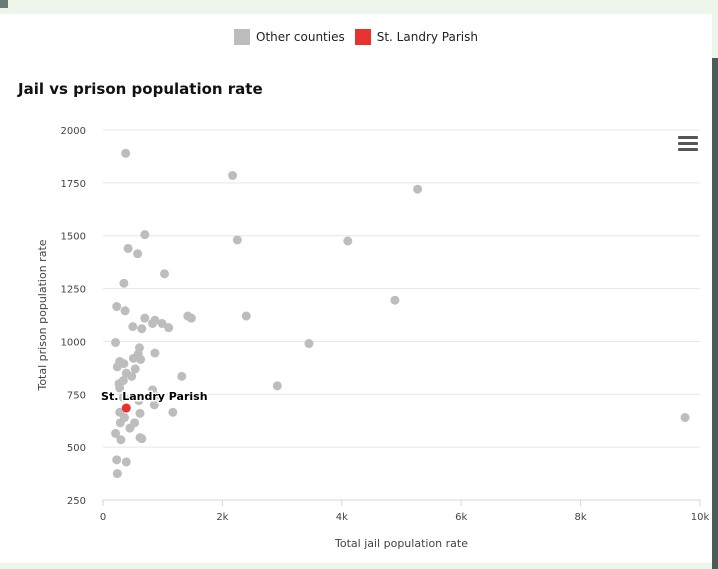 The image size is (718, 569). I want to click on data-point-st-landry-parish, so click(126, 408).